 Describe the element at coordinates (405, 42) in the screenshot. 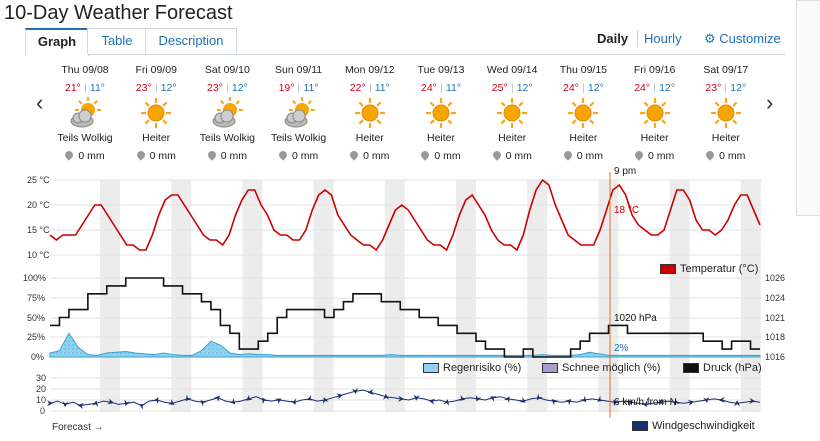

I see `view-tabs: Graph Table Description` at that location.